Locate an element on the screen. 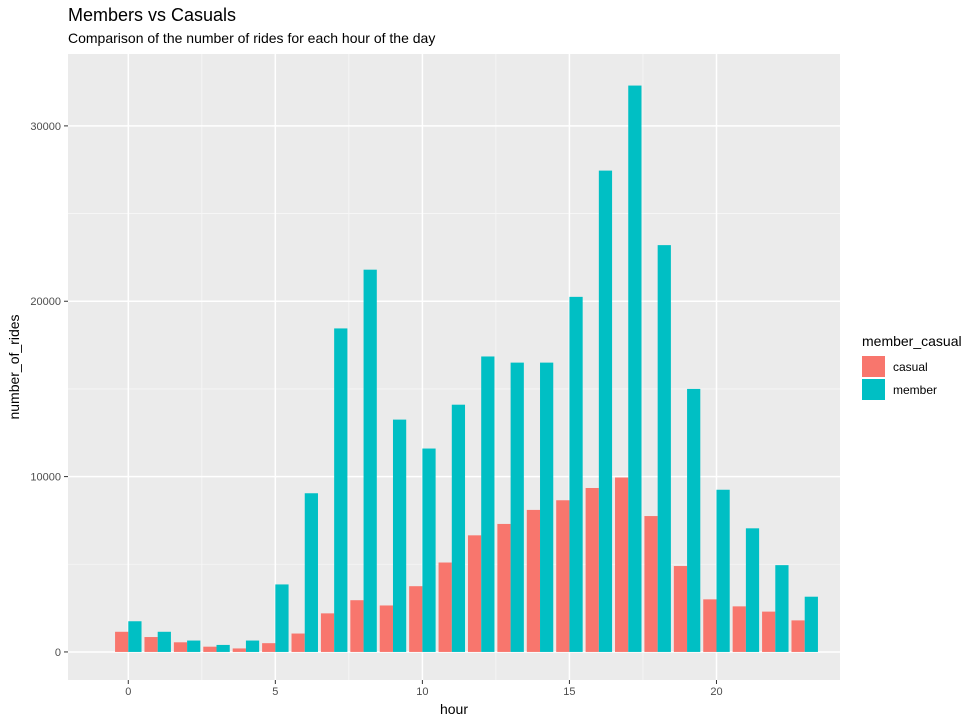  legend-key-member is located at coordinates (873, 389).